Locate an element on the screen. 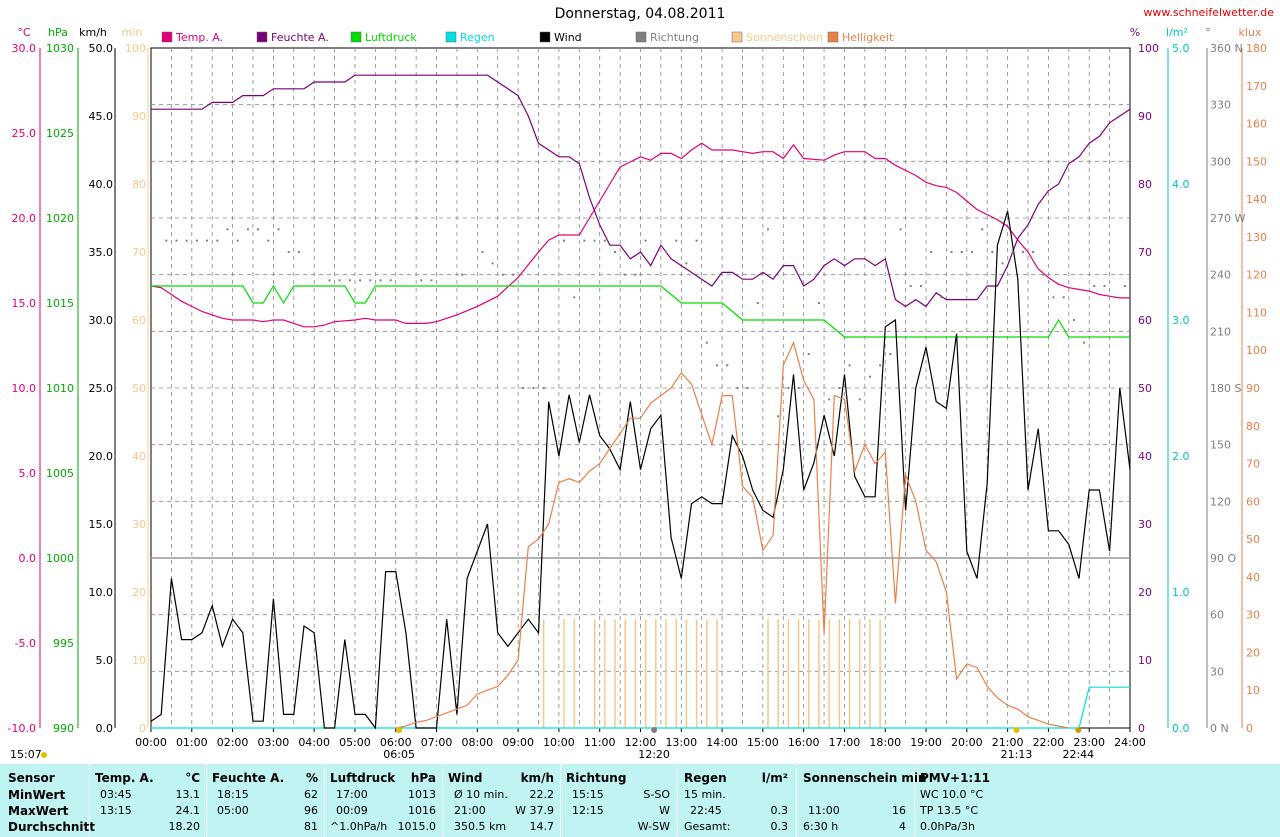 The width and height of the screenshot is (1280, 837). tick-label-direction: 60 is located at coordinates (1217, 615).